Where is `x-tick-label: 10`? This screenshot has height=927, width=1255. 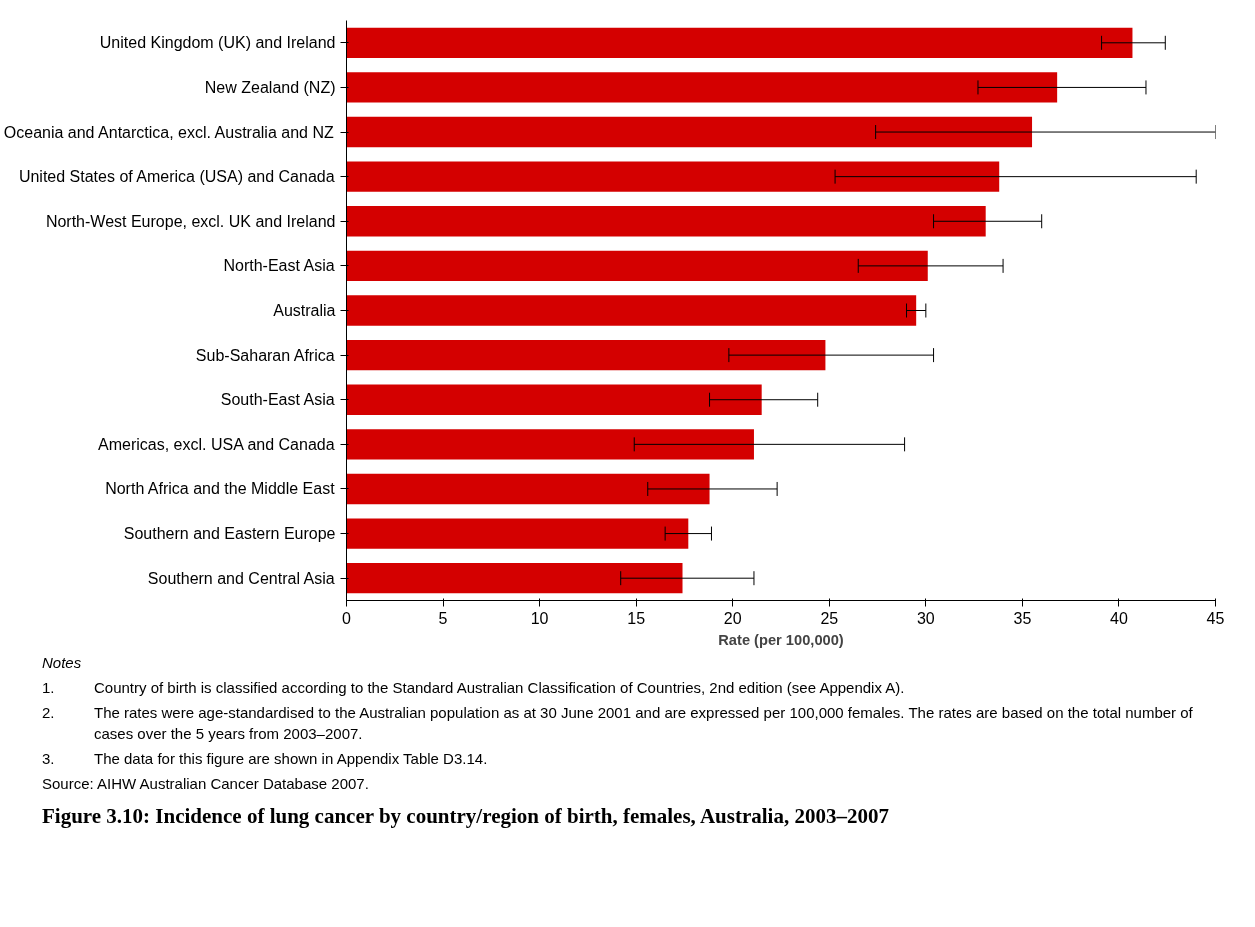 x-tick-label: 10 is located at coordinates (539, 618).